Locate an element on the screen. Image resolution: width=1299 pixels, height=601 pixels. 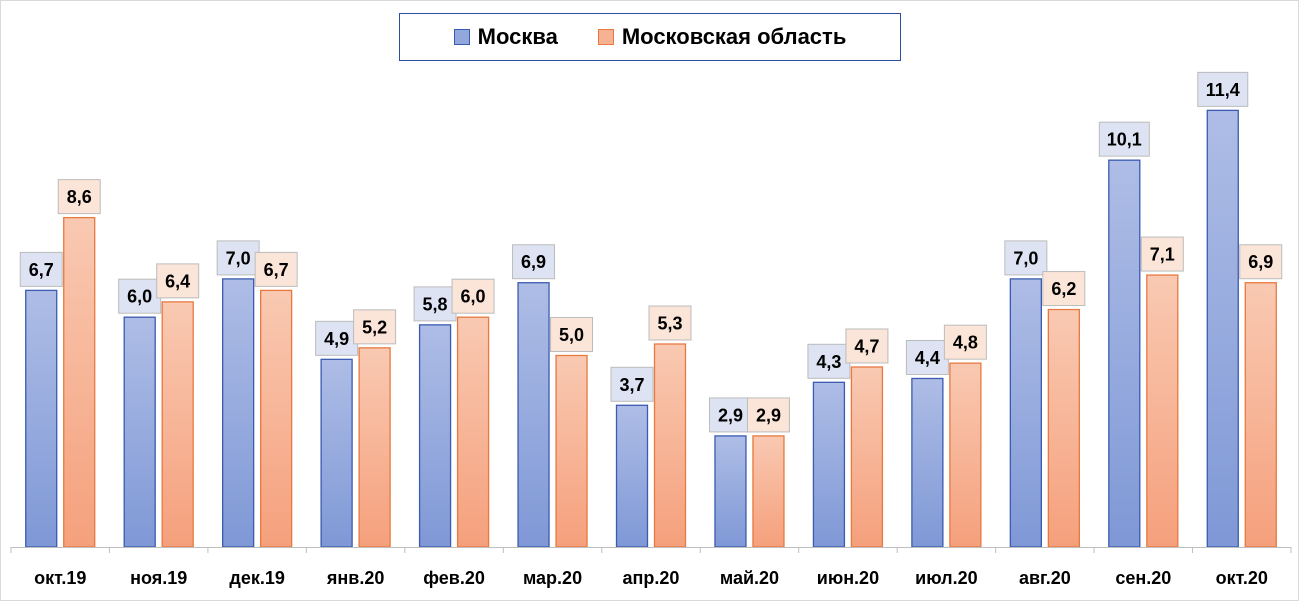
legend-label-moscow: Москва is located at coordinates (517, 36).